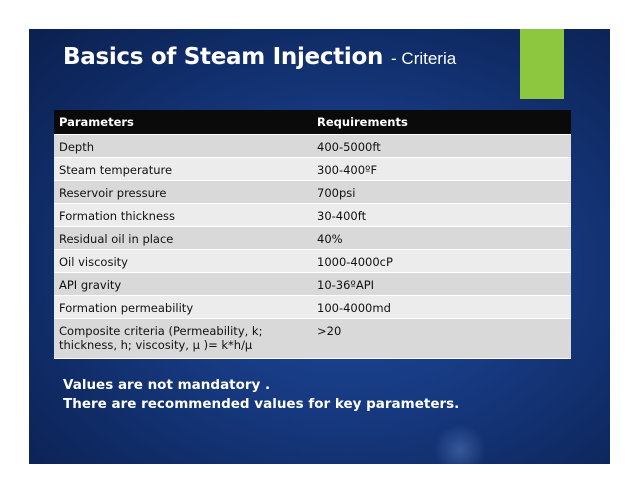  I want to click on header-requirements: Requirements, so click(441, 122).